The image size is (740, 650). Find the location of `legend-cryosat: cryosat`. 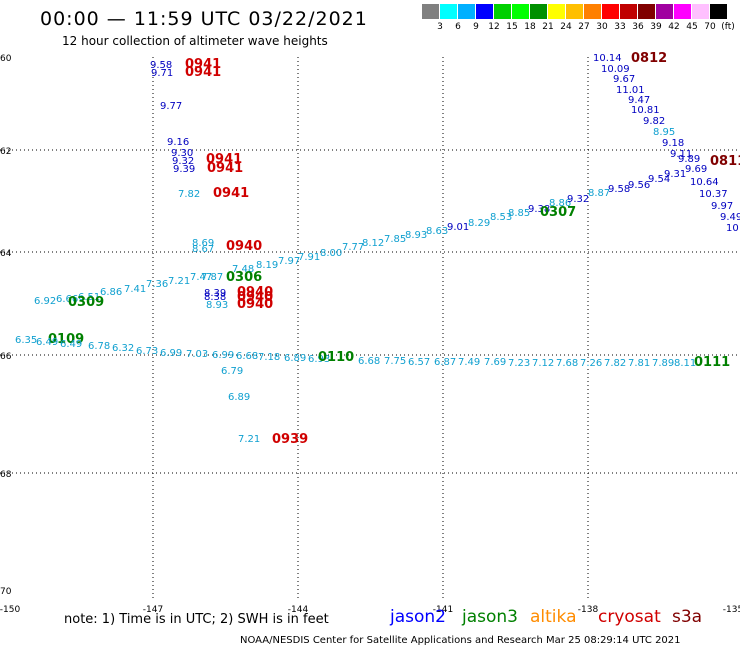

legend-cryosat: cryosat is located at coordinates (629, 617).